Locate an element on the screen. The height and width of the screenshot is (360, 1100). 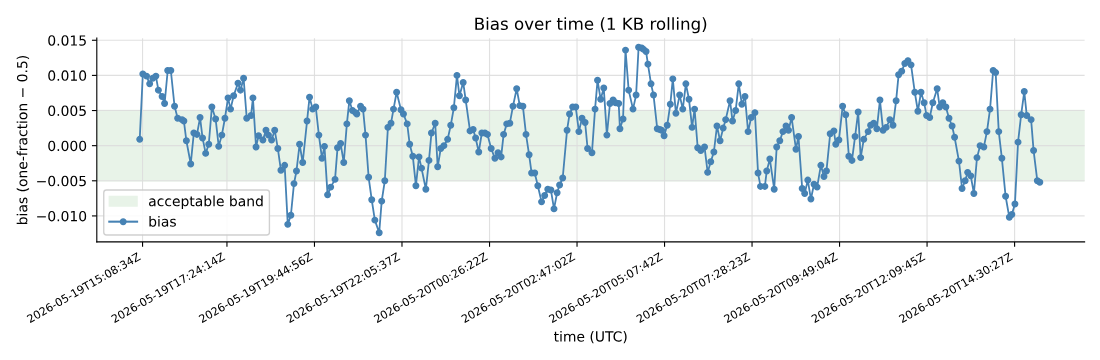
chart-title: Bias over time (1 KB rolling) is located at coordinates (591, 25).